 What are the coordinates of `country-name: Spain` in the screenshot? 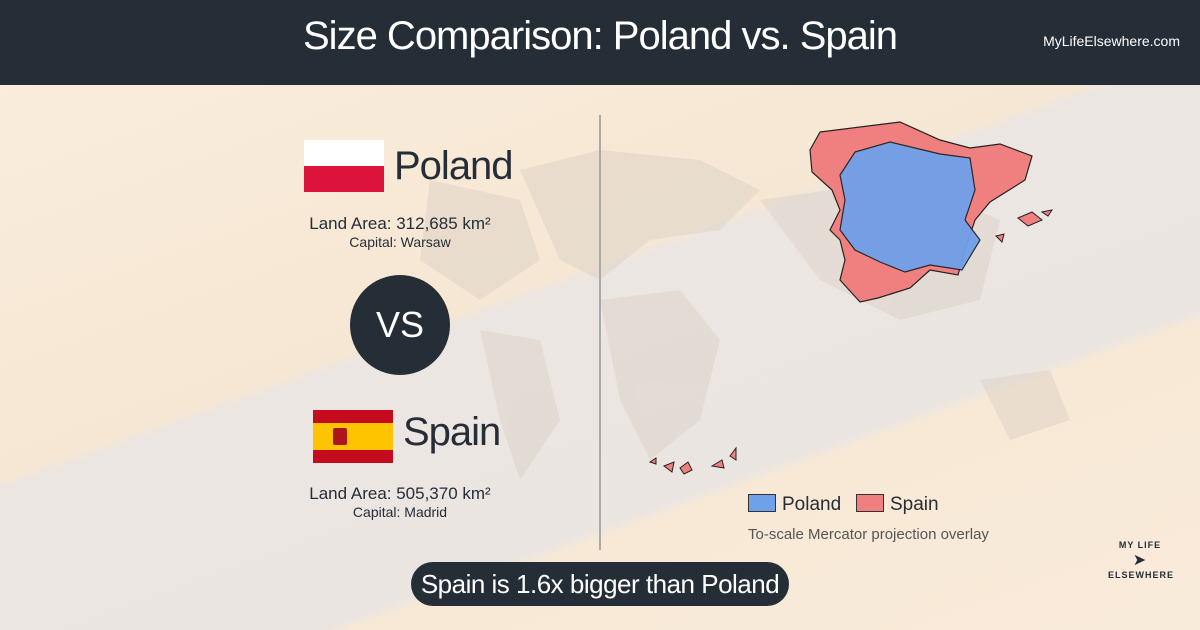 It's located at (452, 432).